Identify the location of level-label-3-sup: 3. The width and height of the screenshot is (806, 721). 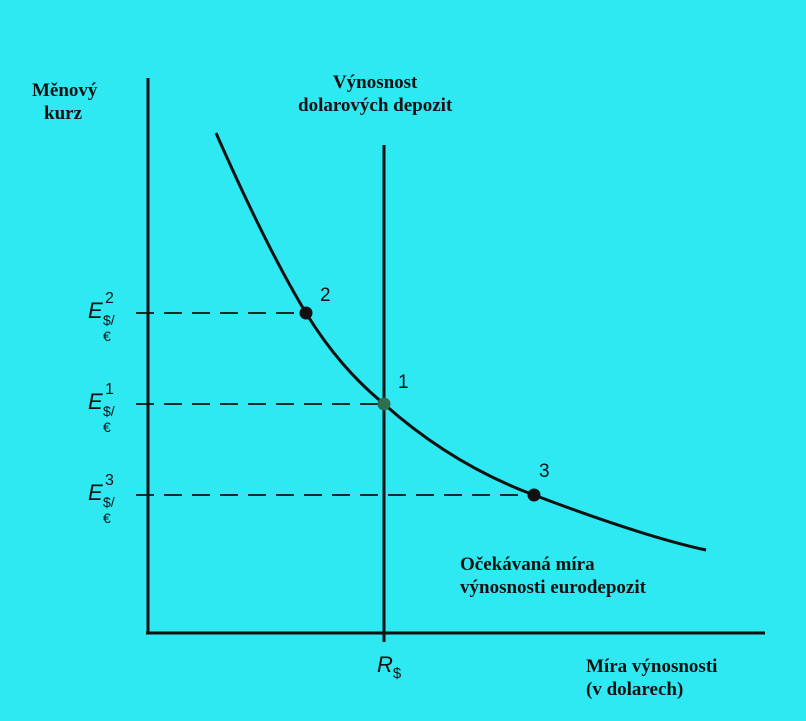
(109, 480).